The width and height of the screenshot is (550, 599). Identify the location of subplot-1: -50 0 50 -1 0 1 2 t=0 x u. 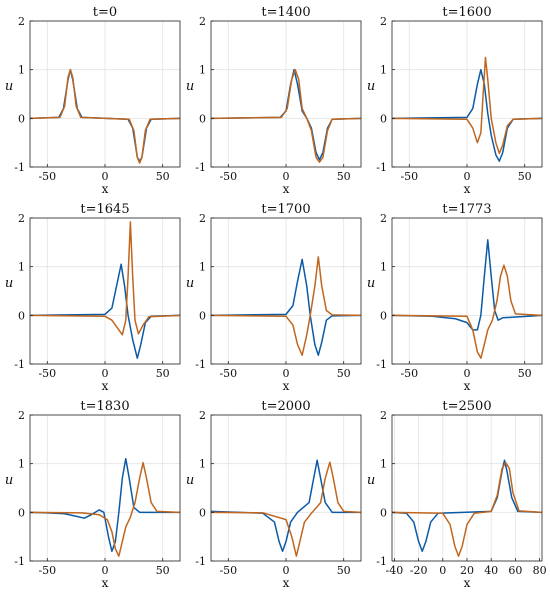
(93, 100).